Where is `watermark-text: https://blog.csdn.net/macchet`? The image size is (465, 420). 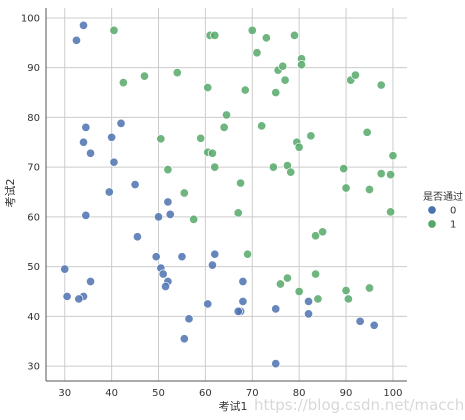
watermark-text: https://blog.csdn.net/macchet is located at coordinates (359, 405).